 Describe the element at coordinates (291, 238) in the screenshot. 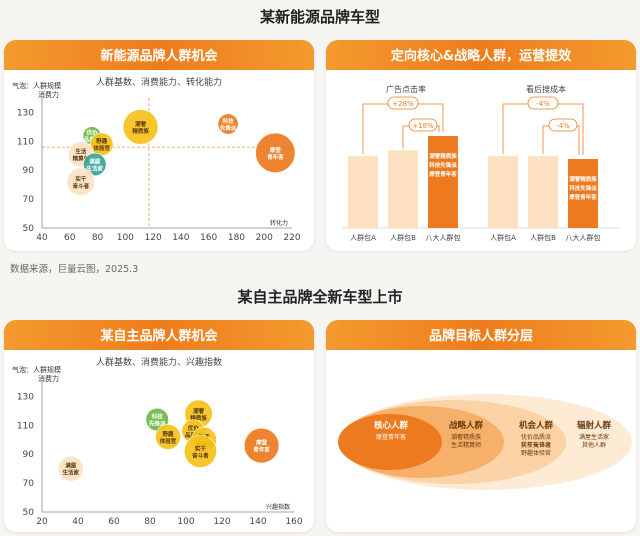

I see `x-tick-label: 220` at that location.